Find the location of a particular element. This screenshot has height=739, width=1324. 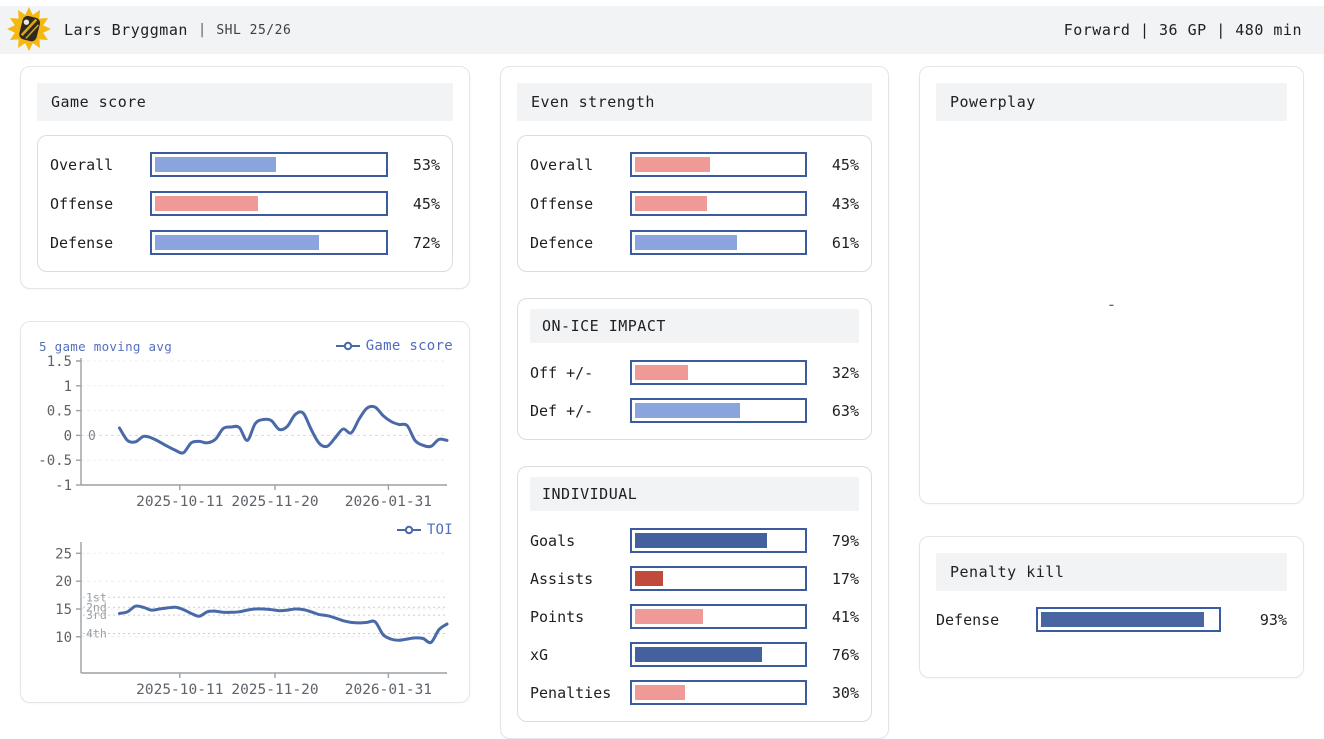

stat-label: Def +/- is located at coordinates (562, 410).